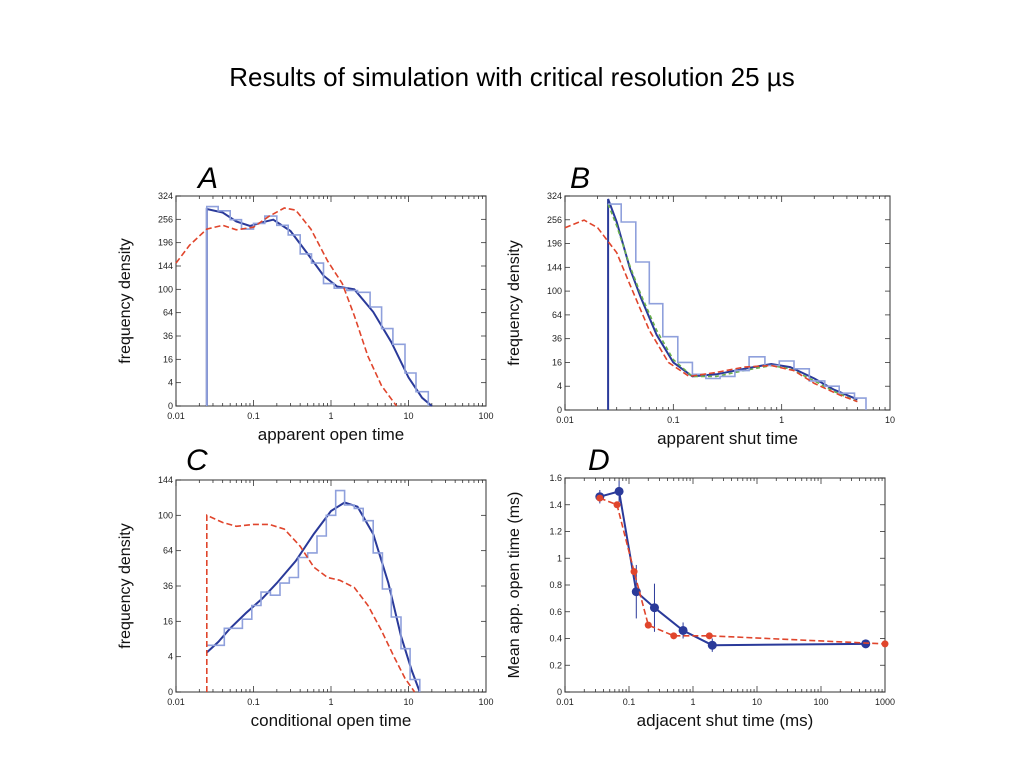  What do you see at coordinates (197, 460) in the screenshot?
I see `panel-label: C` at bounding box center [197, 460].